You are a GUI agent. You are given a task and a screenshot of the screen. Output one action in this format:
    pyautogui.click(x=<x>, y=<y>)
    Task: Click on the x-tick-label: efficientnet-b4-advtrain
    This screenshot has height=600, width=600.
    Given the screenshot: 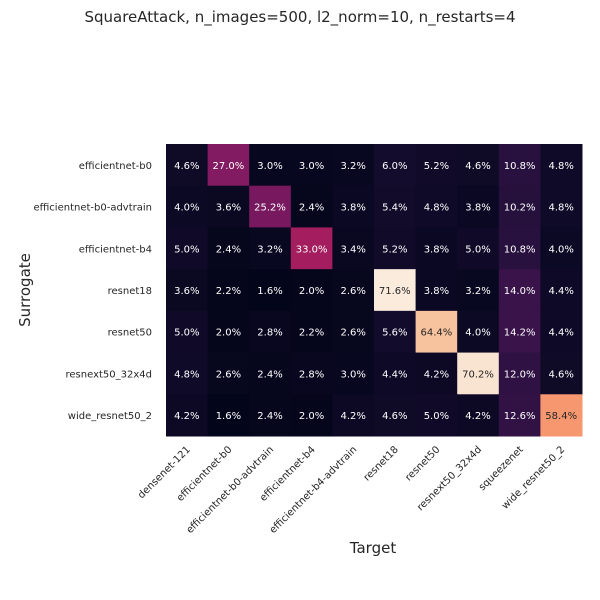 What is the action you would take?
    pyautogui.click(x=314, y=490)
    